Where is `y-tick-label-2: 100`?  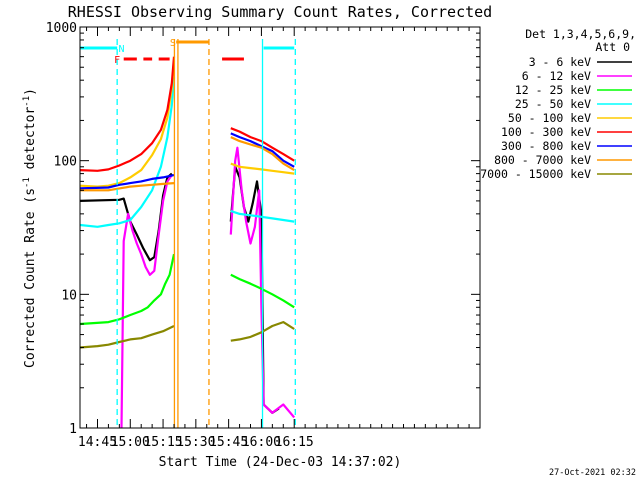 y-tick-label-2: 100 is located at coordinates (65, 162).